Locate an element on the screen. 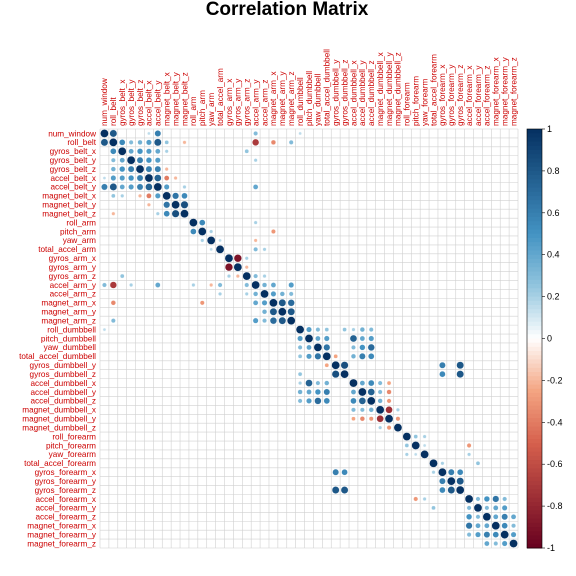 This screenshot has height=576, width=576. column-label: accel_dumbbell_y is located at coordinates (362, 93).